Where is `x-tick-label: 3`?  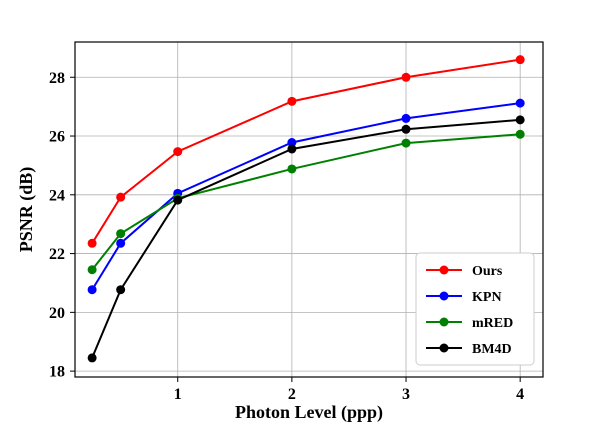 x-tick-label: 3 is located at coordinates (406, 394).